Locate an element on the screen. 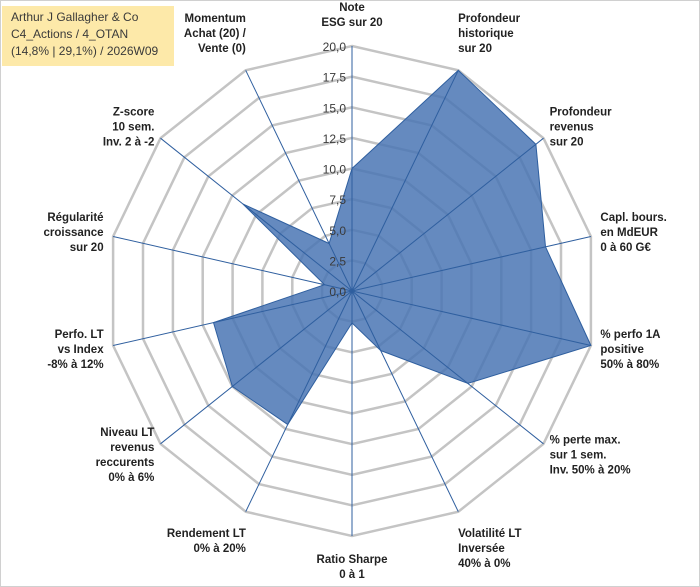  category-label-7: Ratio Sharpe 0 à 1 is located at coordinates (352, 567).